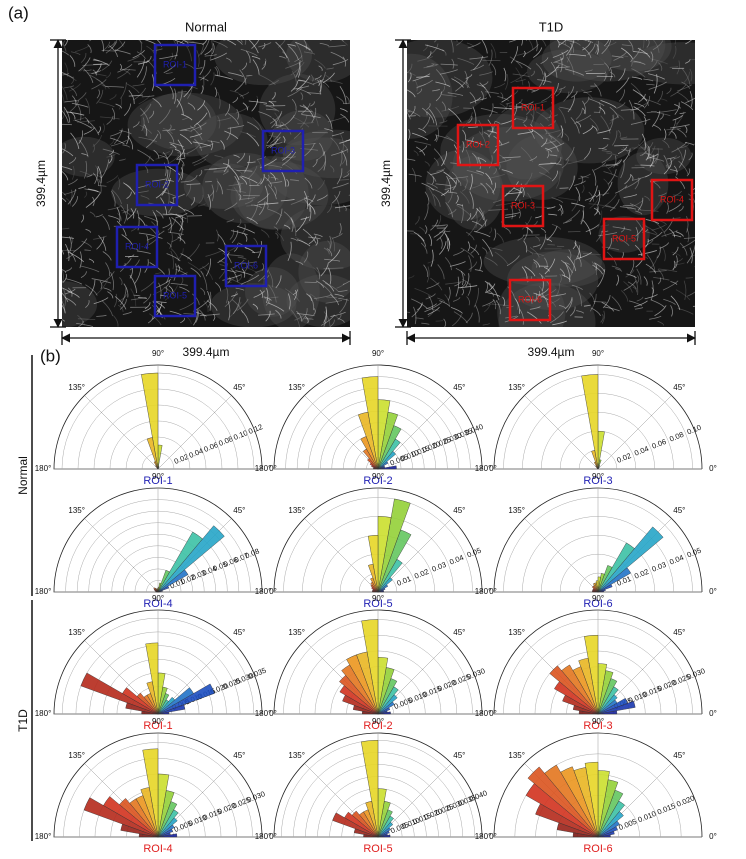 This screenshot has width=746, height=859. What do you see at coordinates (296, 510) in the screenshot?
I see `angle-tick-label: 135°` at bounding box center [296, 510].